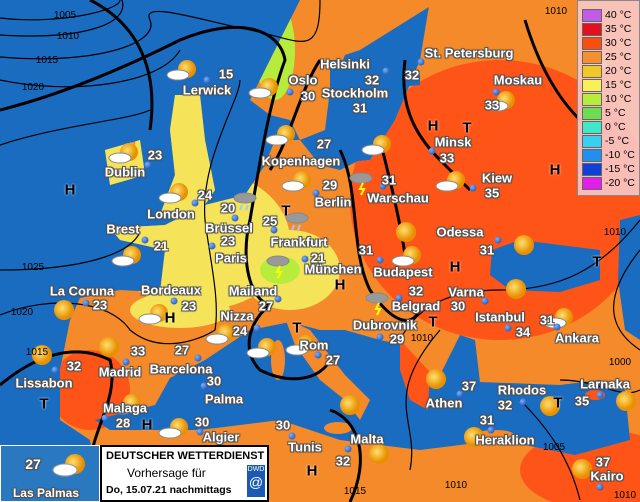 The height and width of the screenshot is (502, 640). What do you see at coordinates (120, 372) in the screenshot?
I see `city-name: Madrid` at bounding box center [120, 372].